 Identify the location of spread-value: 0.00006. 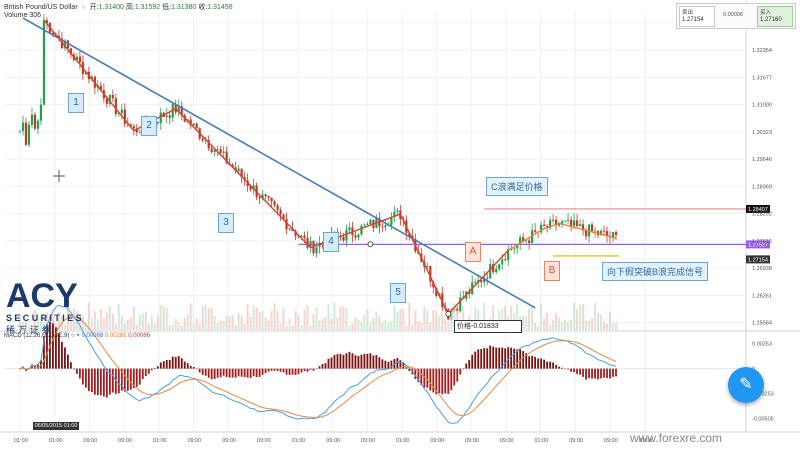
(733, 15).